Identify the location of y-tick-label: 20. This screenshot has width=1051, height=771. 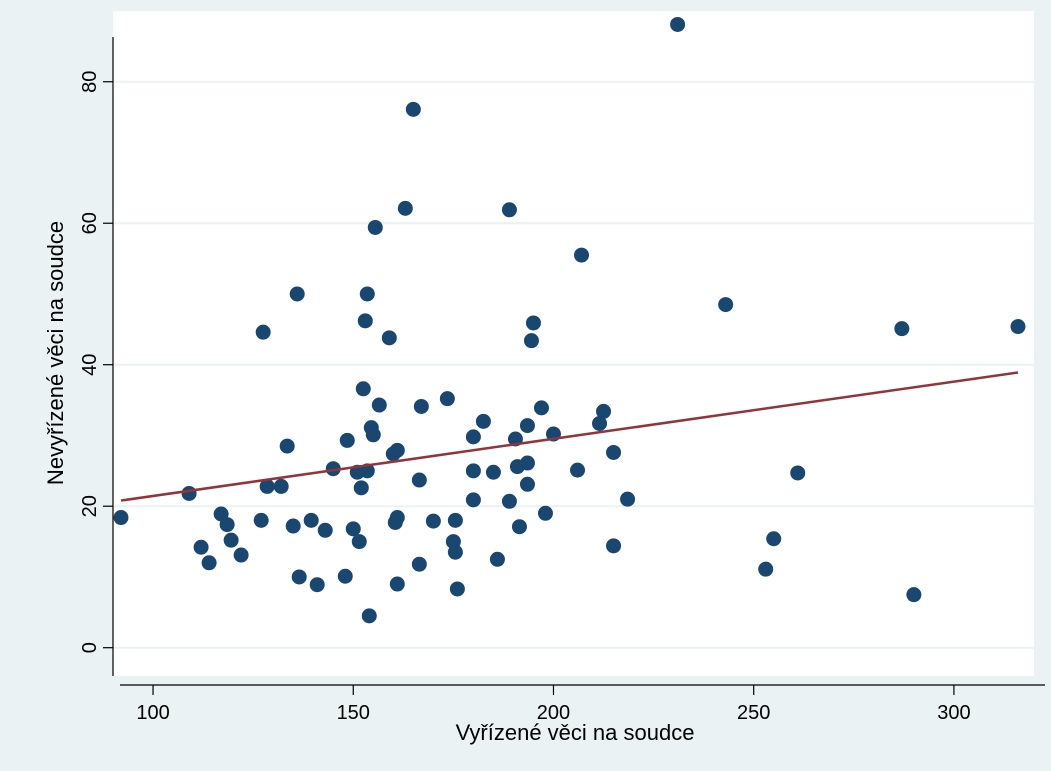
(90, 506).